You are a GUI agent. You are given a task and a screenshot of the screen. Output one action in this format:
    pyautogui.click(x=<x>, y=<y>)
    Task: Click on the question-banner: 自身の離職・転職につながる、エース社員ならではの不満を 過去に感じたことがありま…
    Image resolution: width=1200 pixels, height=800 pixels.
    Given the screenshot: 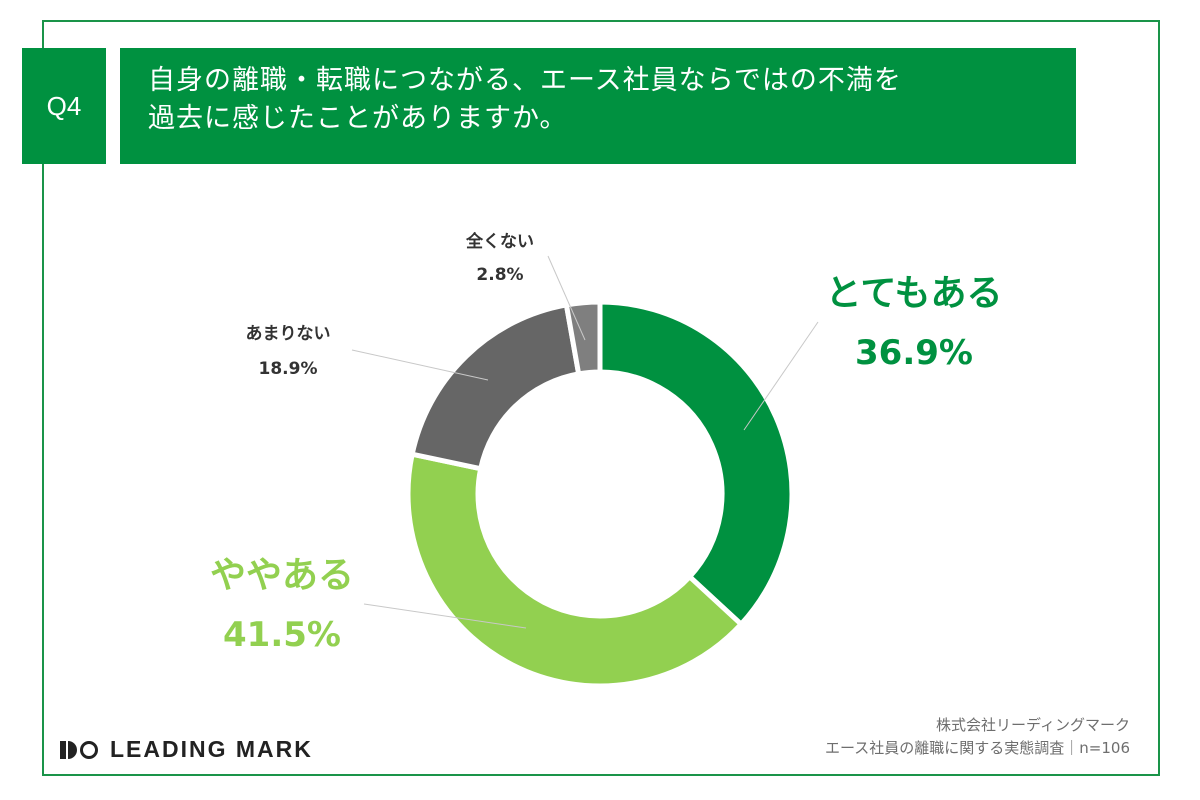 What is the action you would take?
    pyautogui.click(x=598, y=106)
    